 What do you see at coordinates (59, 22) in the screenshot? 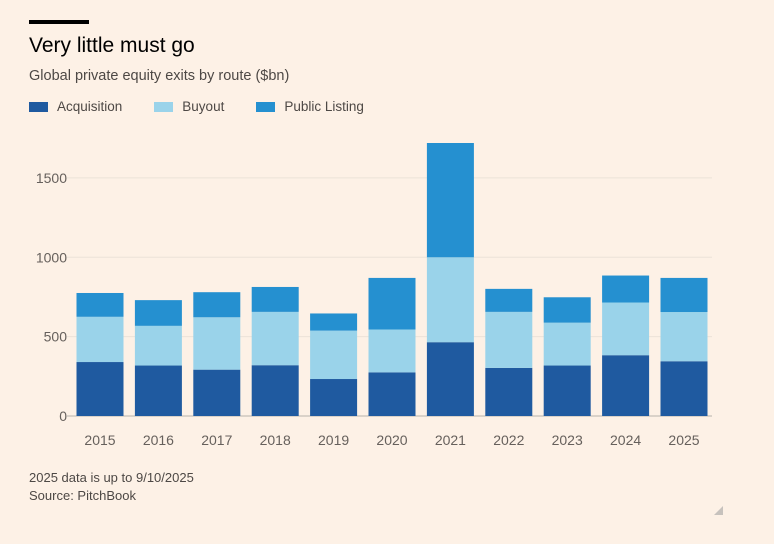
I see `header-accent-bar` at bounding box center [59, 22].